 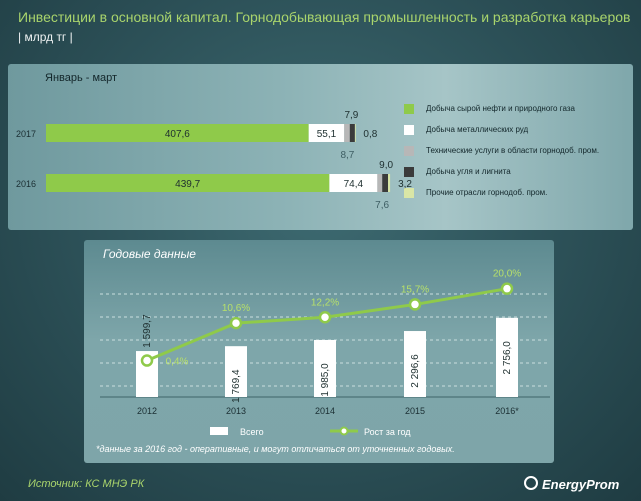 I want to click on legend-label: Прочие отрасли горнодоб. пром., so click(x=487, y=192).